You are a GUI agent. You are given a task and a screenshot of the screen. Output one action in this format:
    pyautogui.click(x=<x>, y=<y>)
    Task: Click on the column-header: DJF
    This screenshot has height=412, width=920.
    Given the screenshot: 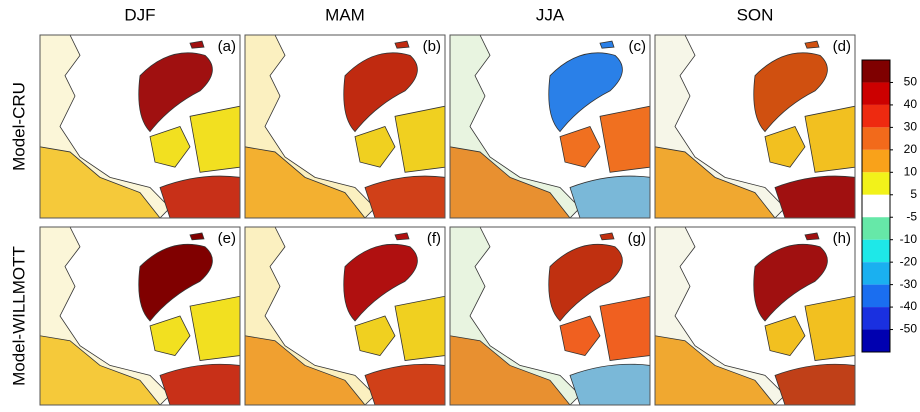 What is the action you would take?
    pyautogui.click(x=139, y=14)
    